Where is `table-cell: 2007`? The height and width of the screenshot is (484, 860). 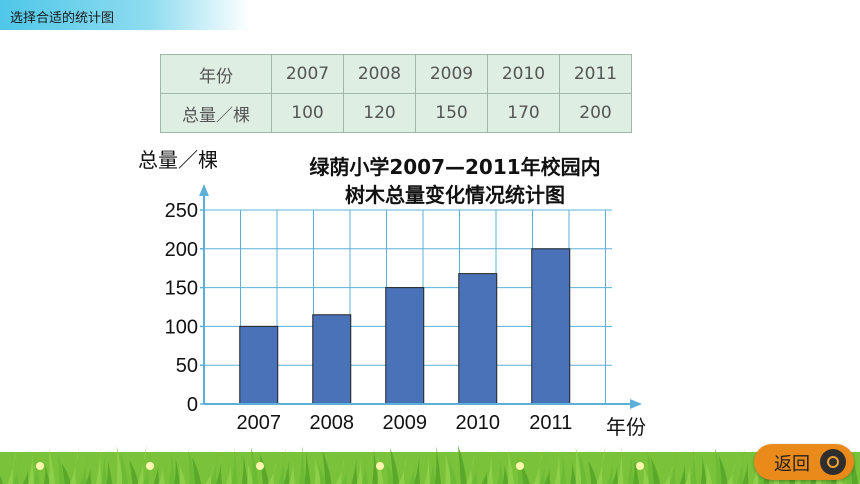 table-cell: 2007 is located at coordinates (307, 74).